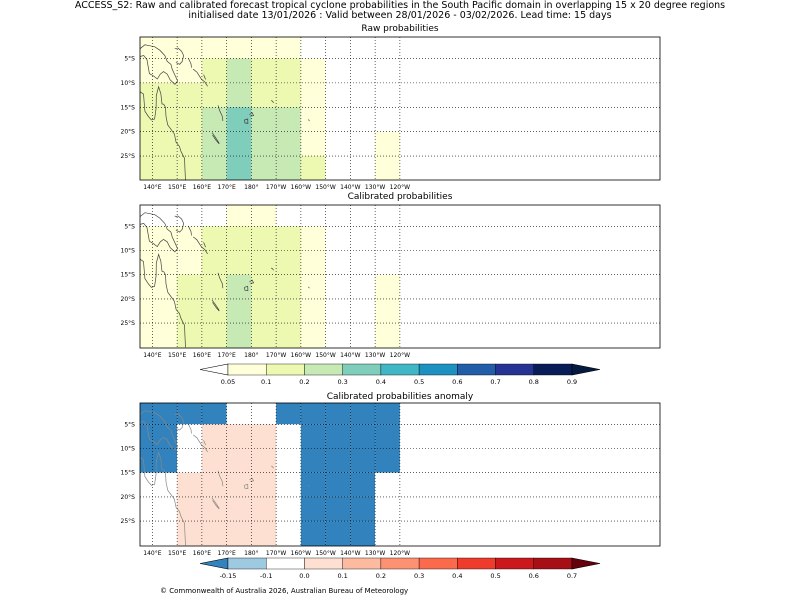  Describe the element at coordinates (301, 355) in the screenshot. I see `lon-tick-label: 160°W` at that location.